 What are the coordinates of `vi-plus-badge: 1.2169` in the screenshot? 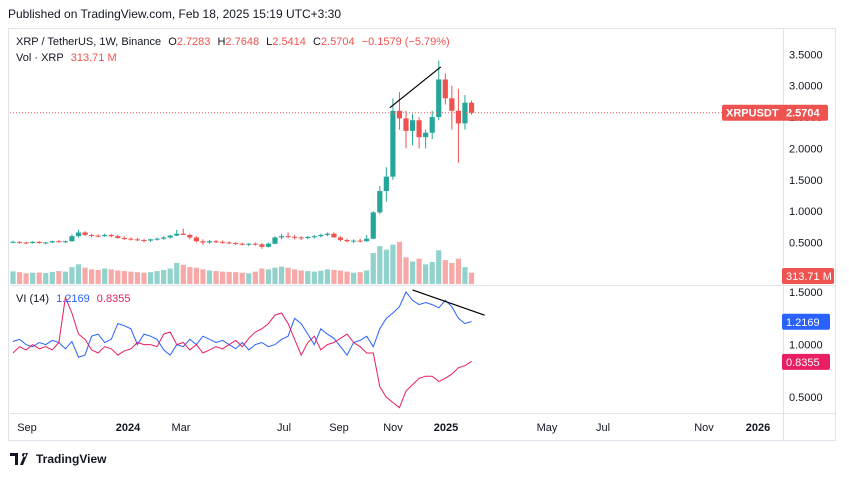 It's located at (803, 323).